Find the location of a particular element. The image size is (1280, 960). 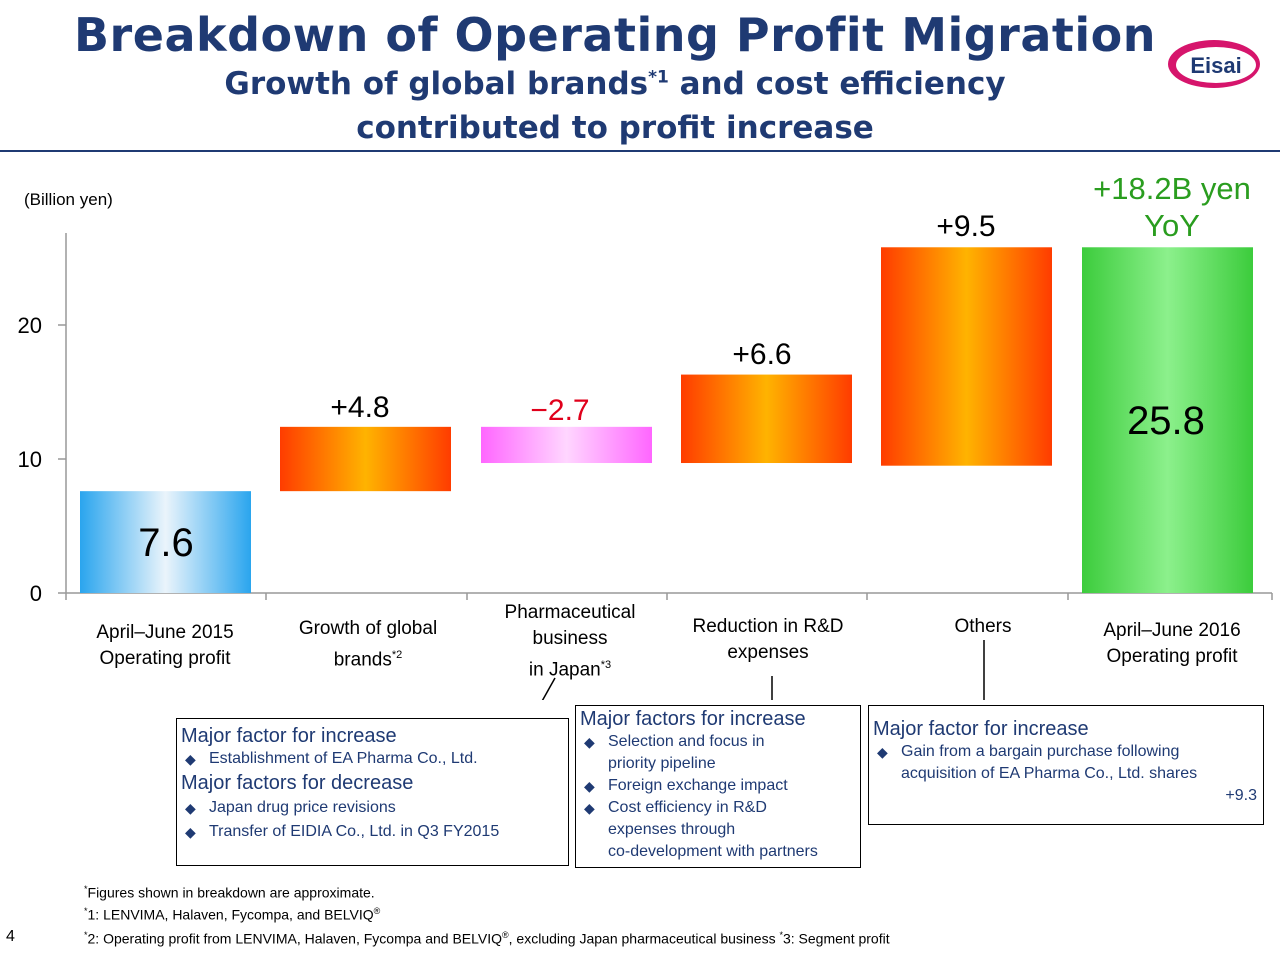

box3-heading: Major factor for increase is located at coordinates (981, 729).